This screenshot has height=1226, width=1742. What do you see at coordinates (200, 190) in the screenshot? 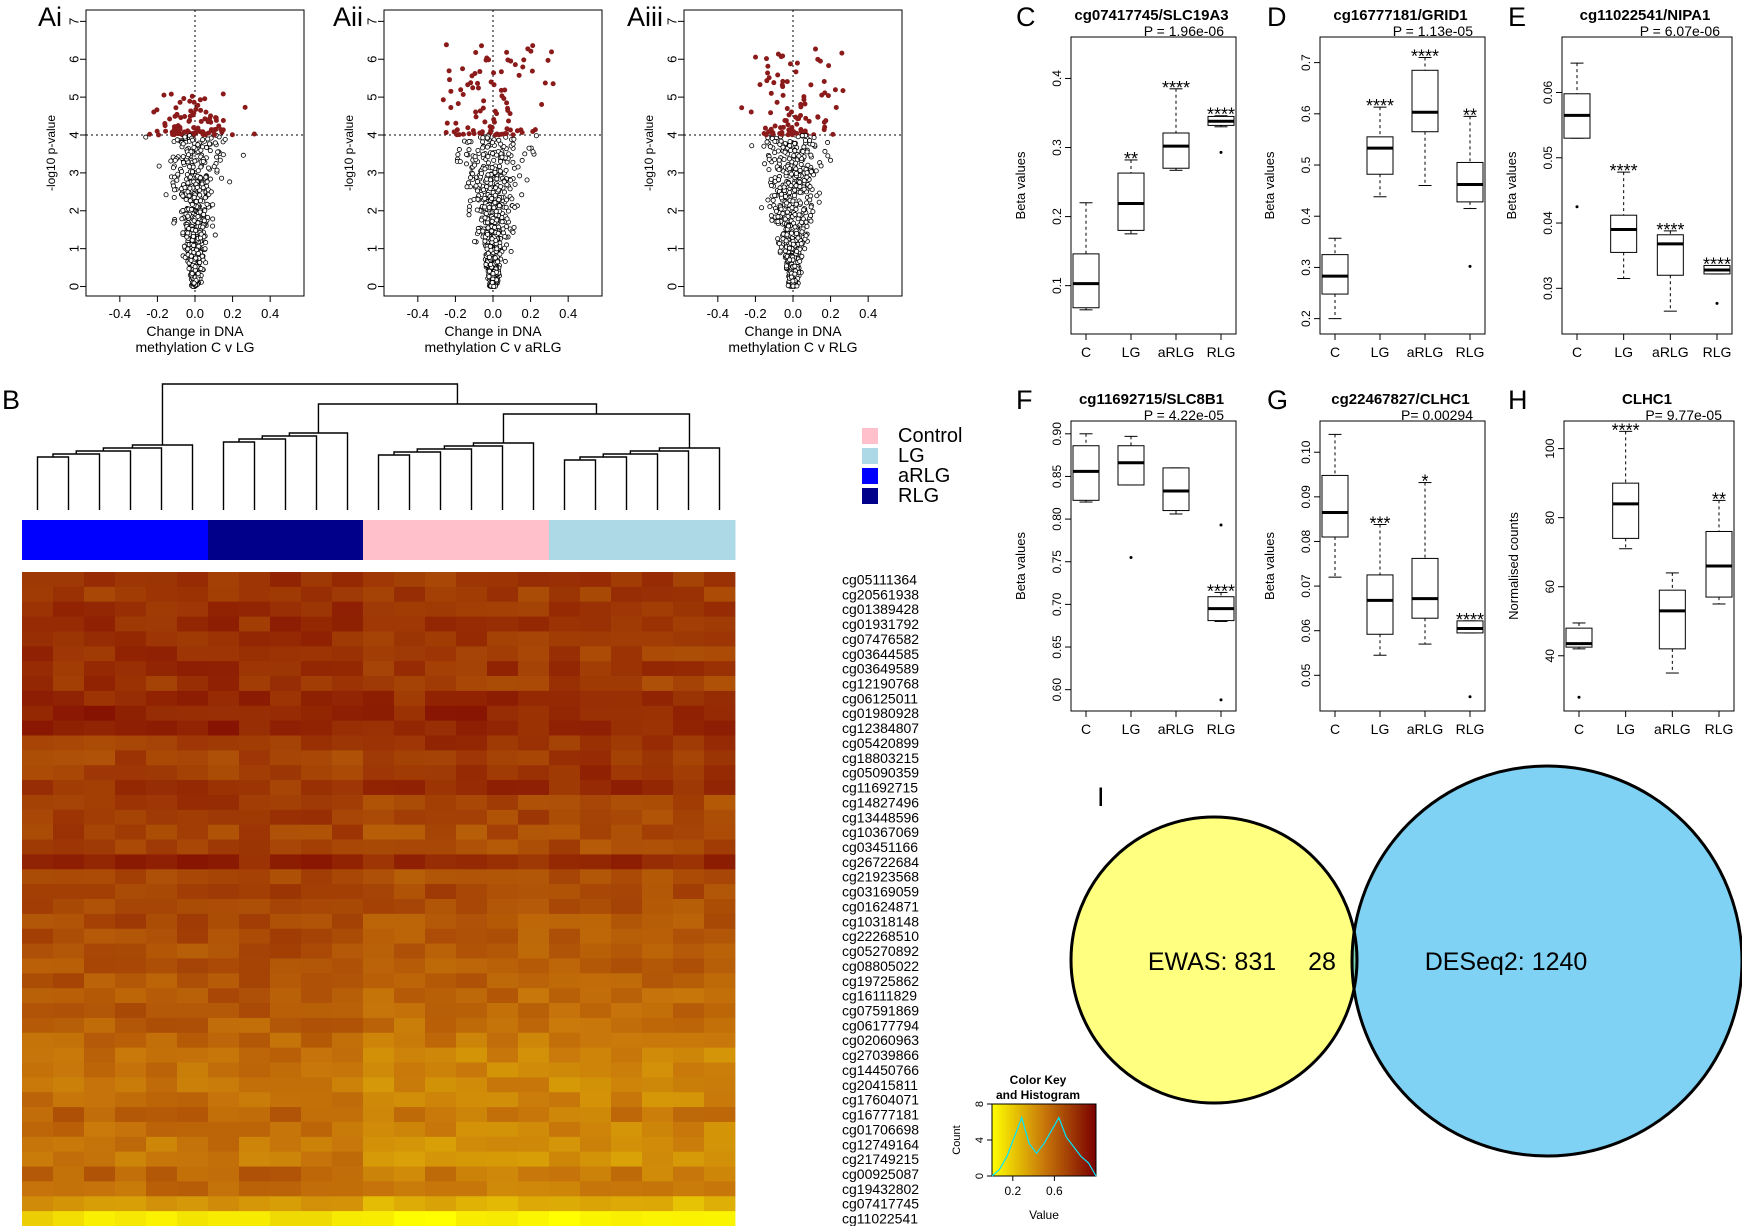
I see `data-points` at bounding box center [200, 190].